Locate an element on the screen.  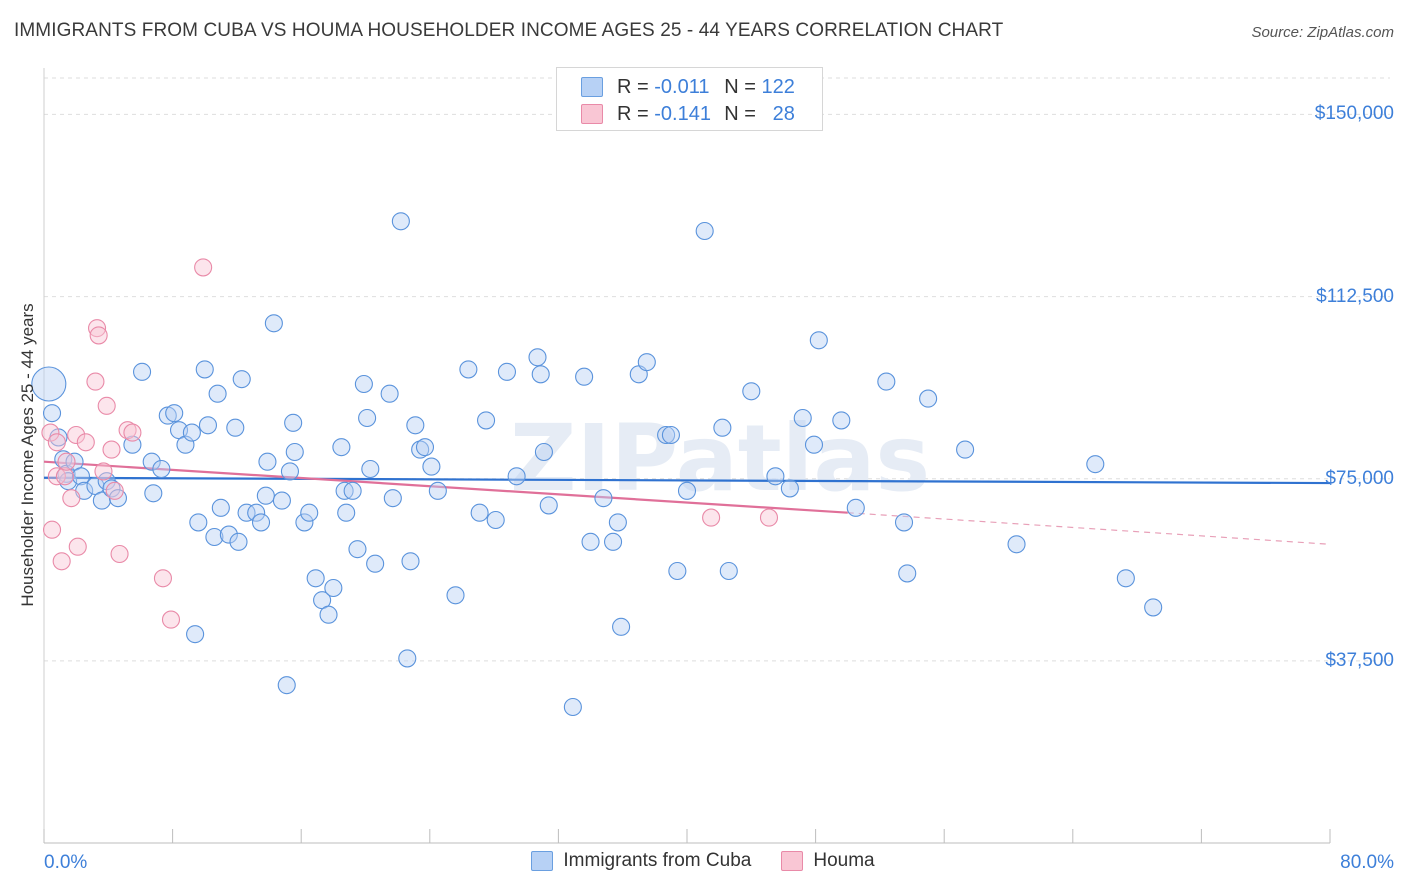
x-tick-label: 80.0% is located at coordinates (1367, 862).